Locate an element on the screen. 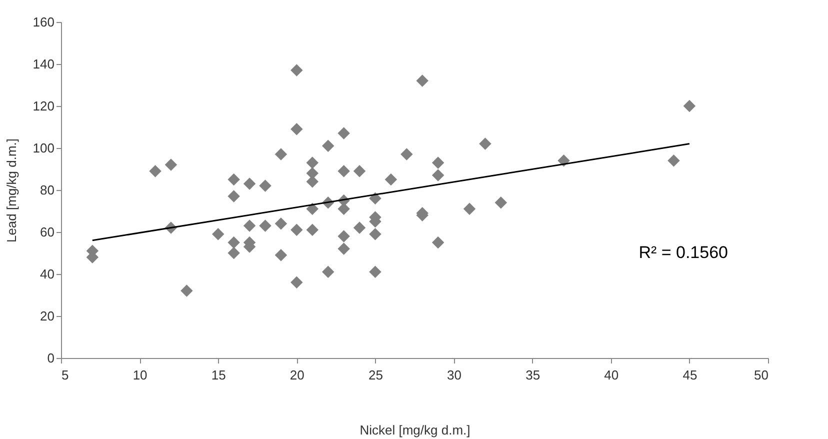 This screenshot has width=828, height=439. y-tick-label: 120 is located at coordinates (43, 106).